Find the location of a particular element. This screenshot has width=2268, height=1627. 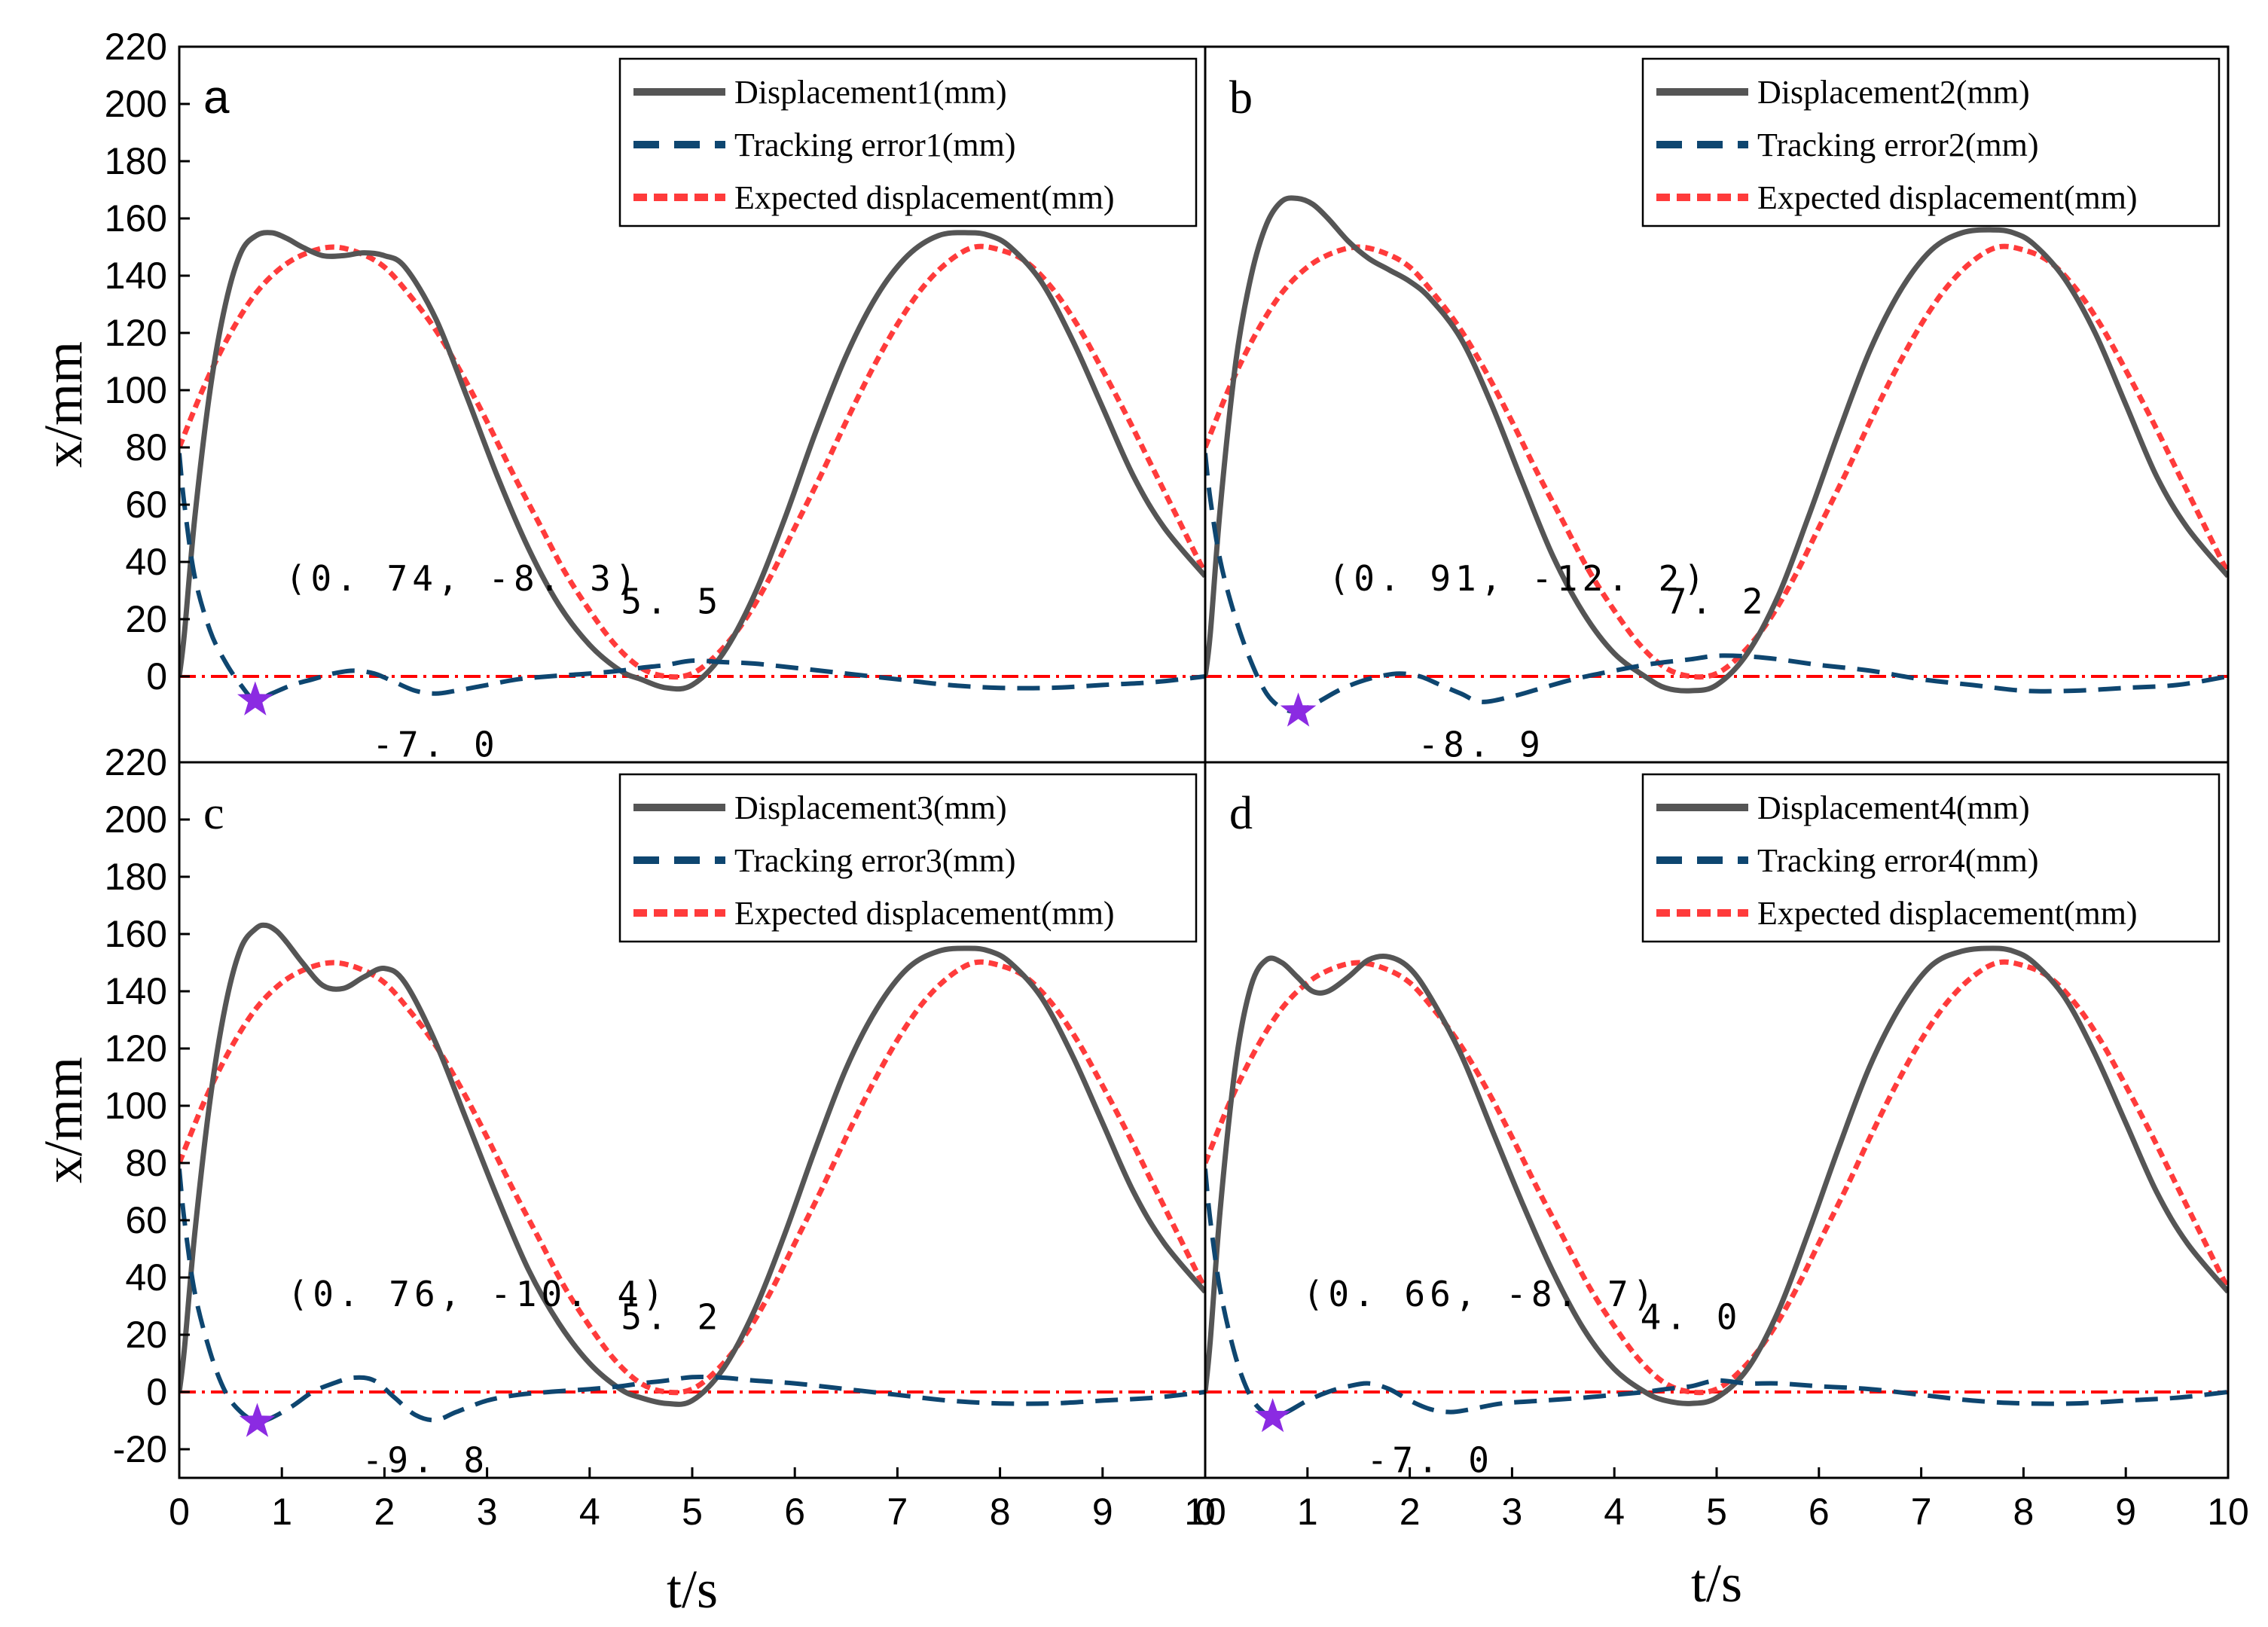

panel-label: b is located at coordinates (1241, 98).